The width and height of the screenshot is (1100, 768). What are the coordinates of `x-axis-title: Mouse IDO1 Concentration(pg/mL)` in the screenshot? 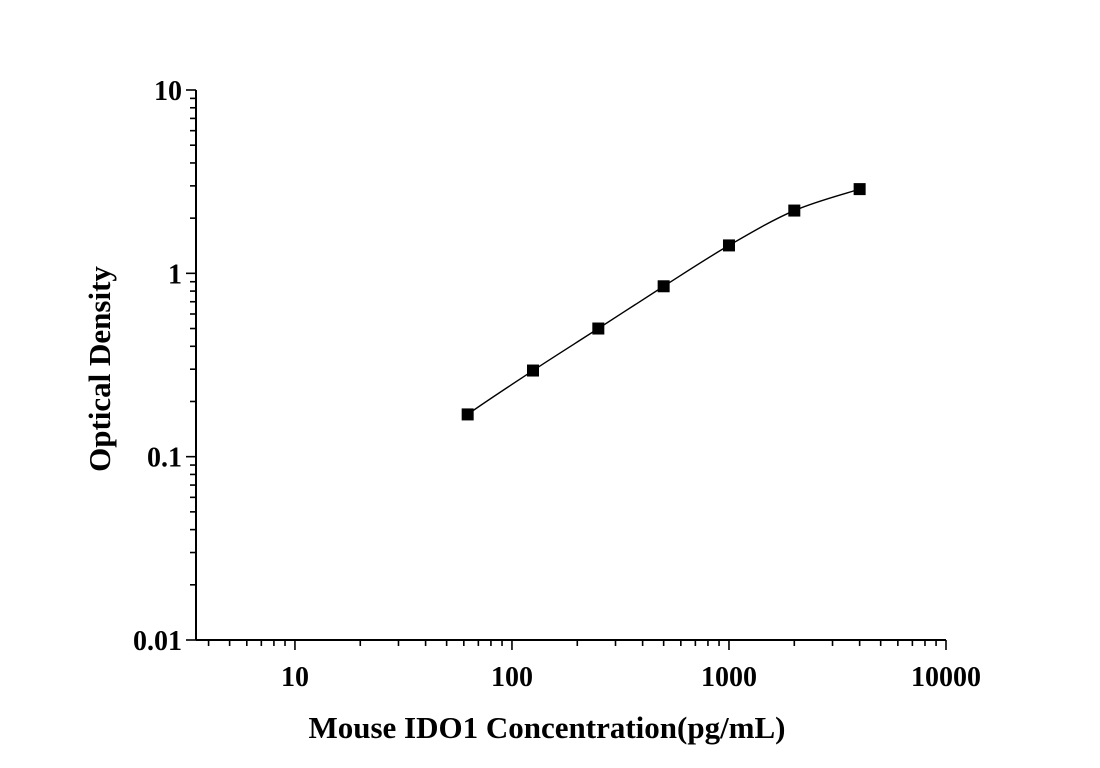 It's located at (546, 727).